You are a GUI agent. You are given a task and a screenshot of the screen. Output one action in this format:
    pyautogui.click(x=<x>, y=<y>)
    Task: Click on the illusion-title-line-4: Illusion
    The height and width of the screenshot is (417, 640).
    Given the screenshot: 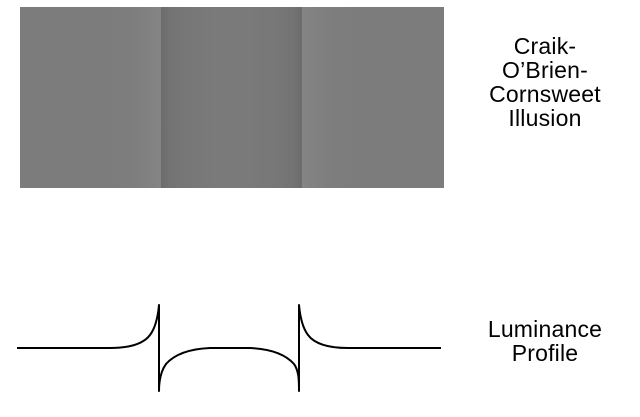 What is the action you would take?
    pyautogui.click(x=545, y=118)
    